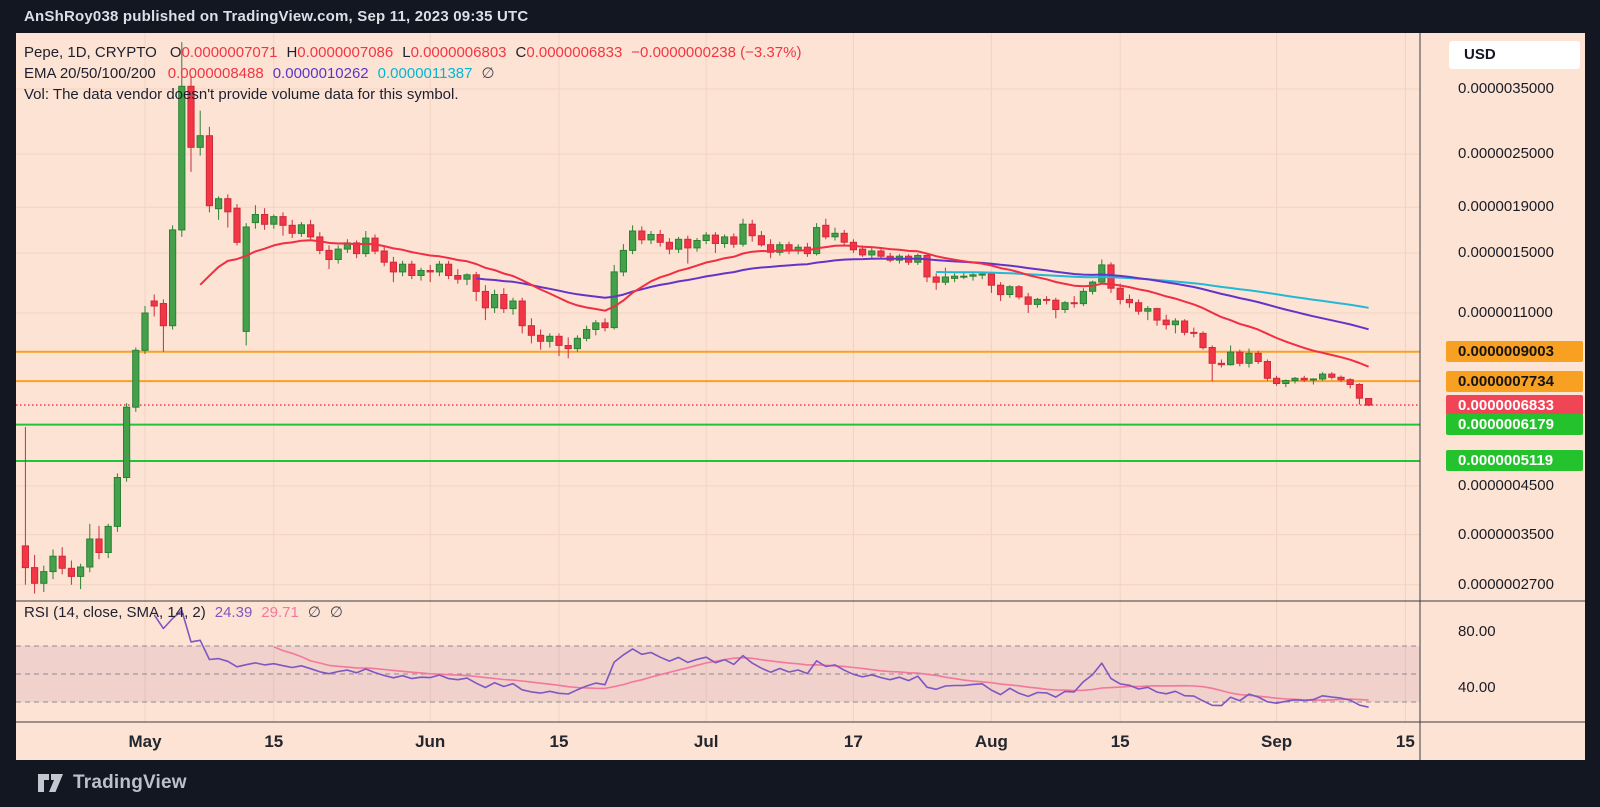 The image size is (1600, 807). Describe the element at coordinates (336, 612) in the screenshot. I see `rsi-empty-icon-2: ∅` at that location.